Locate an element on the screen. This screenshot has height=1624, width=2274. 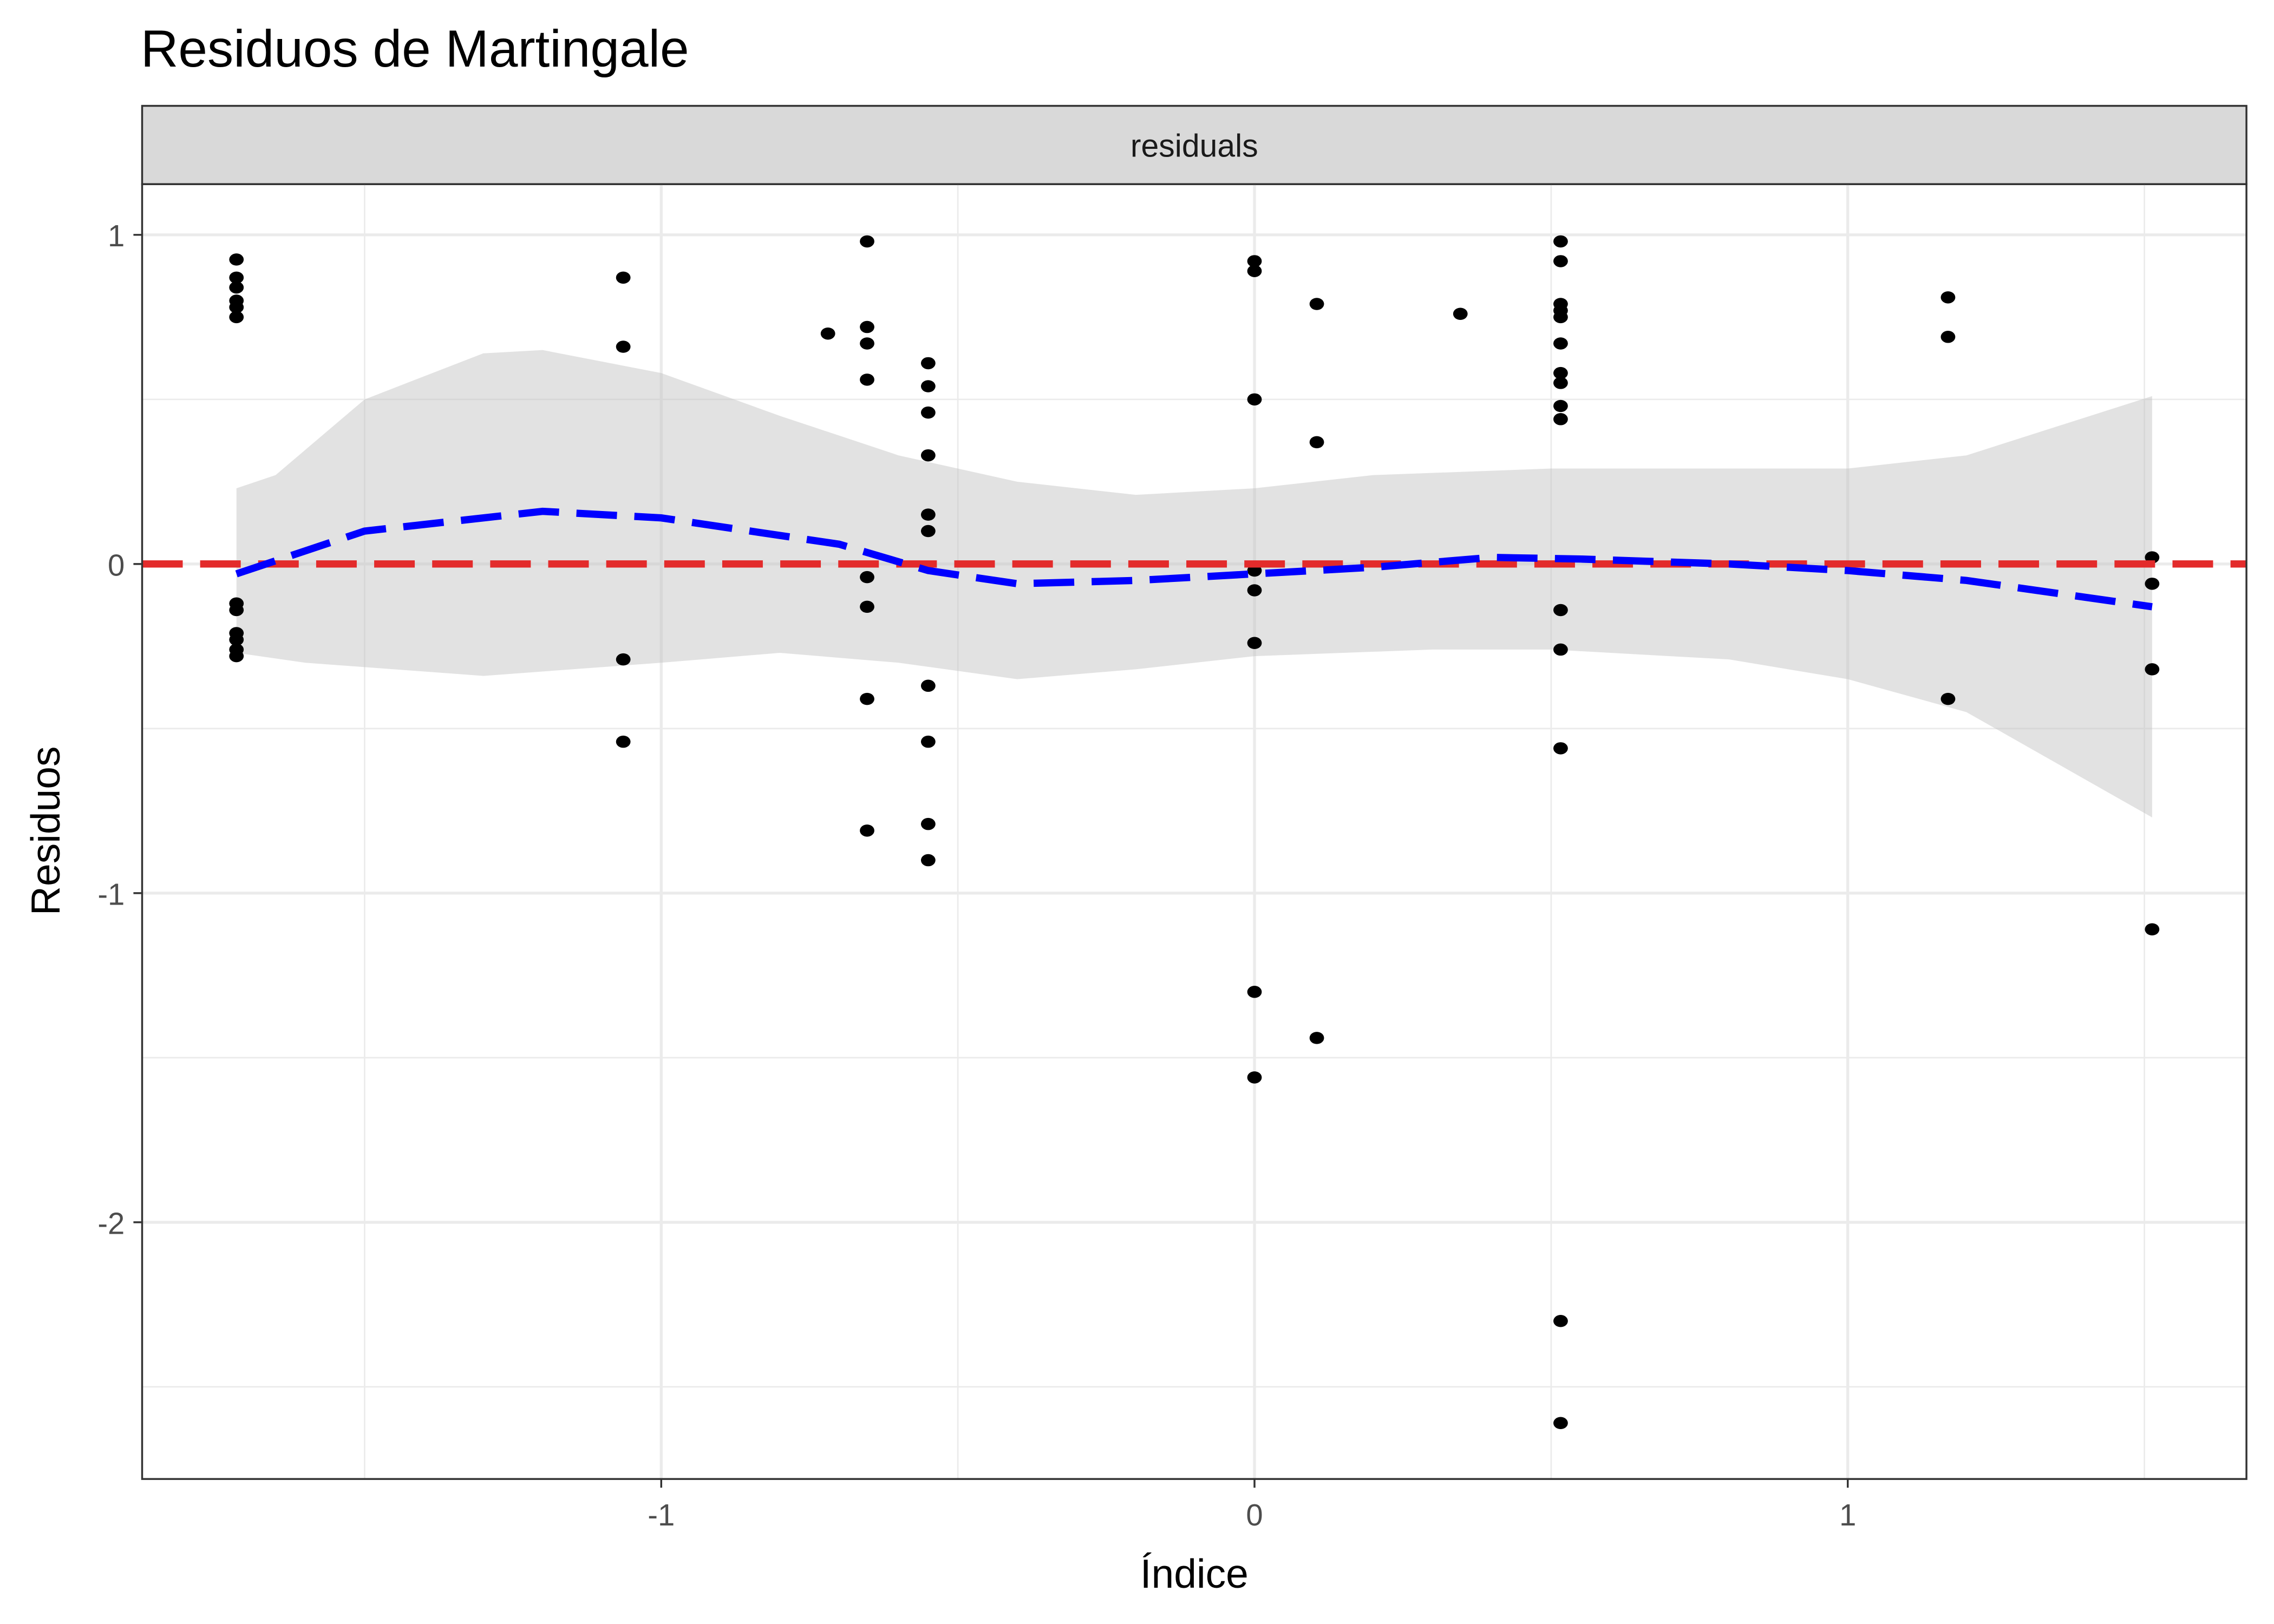
chart-title: Residuos de Martingale is located at coordinates (415, 49).